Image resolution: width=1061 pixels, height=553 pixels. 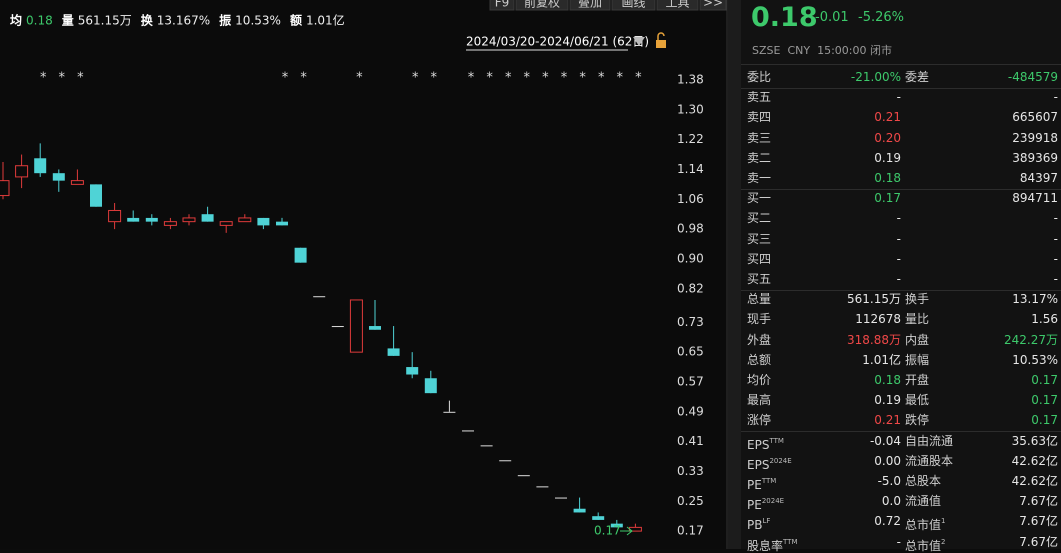 What do you see at coordinates (1035, 299) in the screenshot?
I see `row-value: 13.17%` at bounding box center [1035, 299].